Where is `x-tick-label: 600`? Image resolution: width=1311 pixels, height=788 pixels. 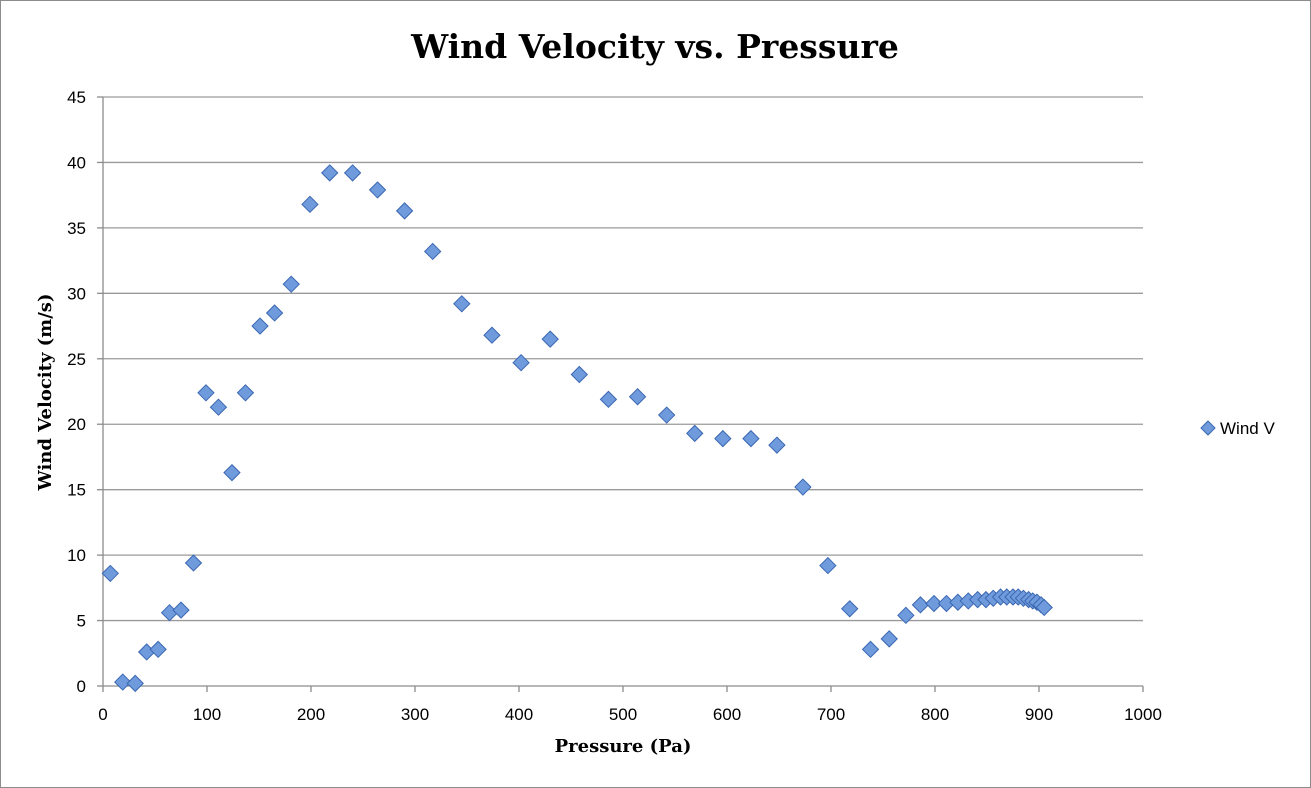 x-tick-label: 600 is located at coordinates (727, 714).